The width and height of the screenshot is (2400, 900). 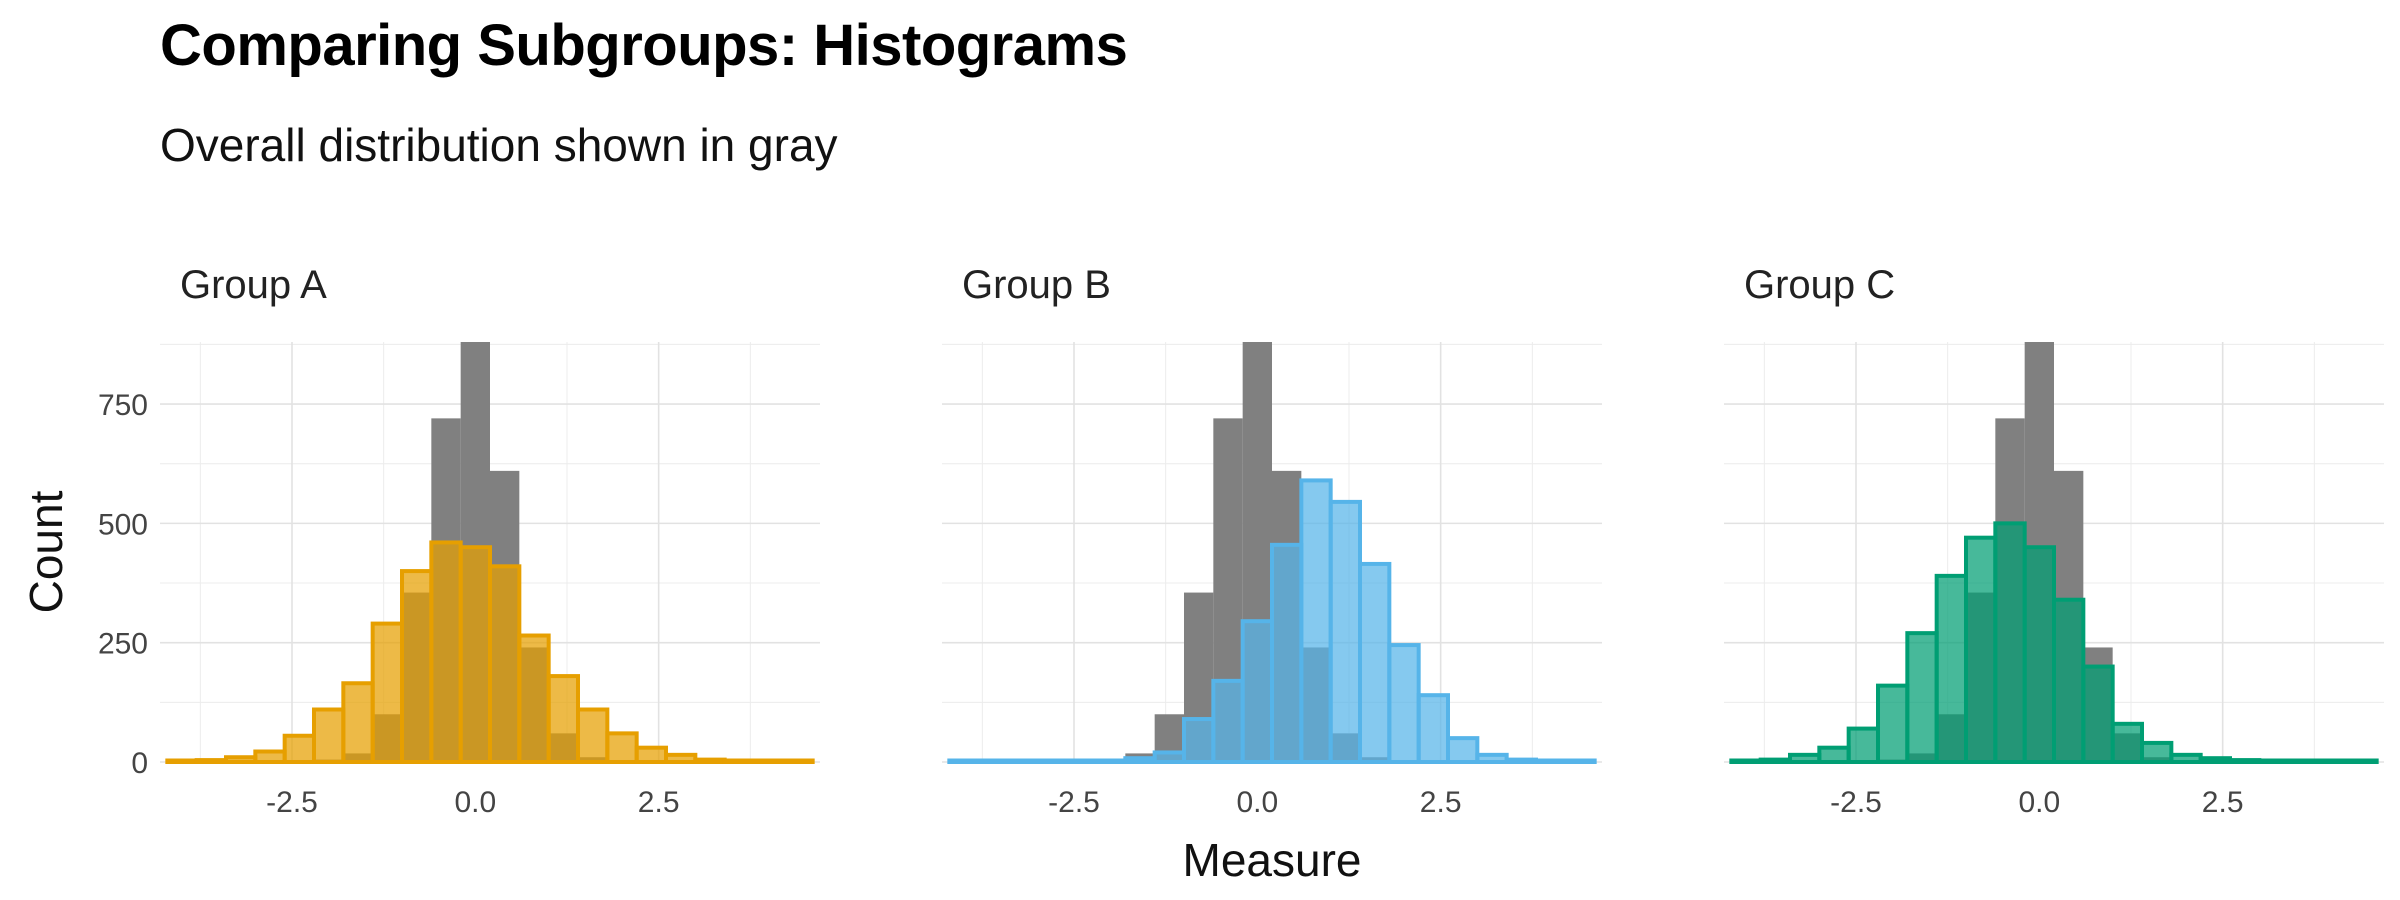 I want to click on y-tick-label: 750, so click(x=123, y=405).